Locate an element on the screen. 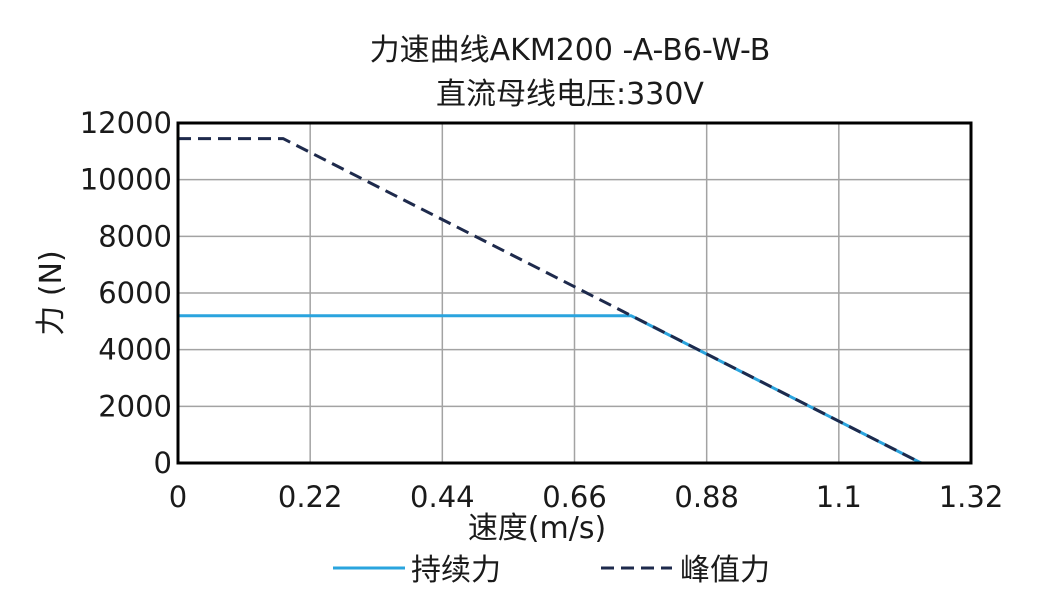 This screenshot has width=1038, height=612. x-tick-label: 0 is located at coordinates (178, 497).